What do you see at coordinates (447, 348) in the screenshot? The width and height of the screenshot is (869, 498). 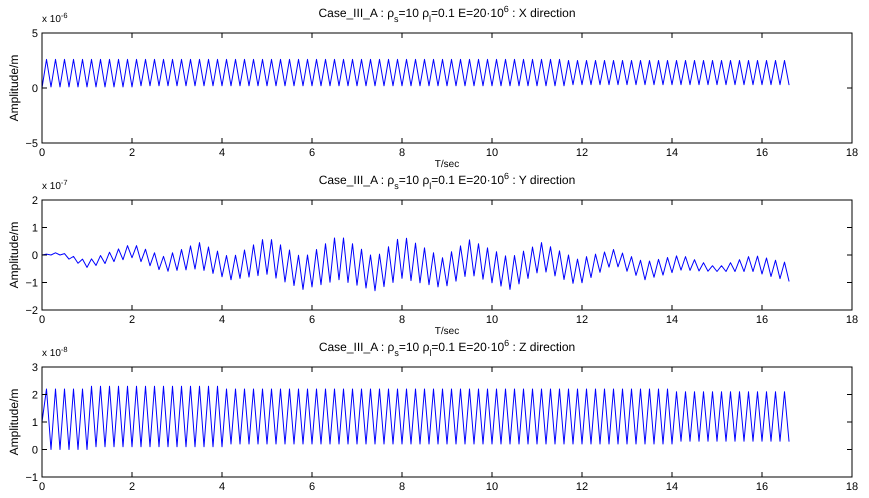 I see `chart-title: Case_III_A : ρ$_{s}$=10 ρ$_{l}$=0.1 E=20·10$^{6}$ : Z direction` at bounding box center [447, 348].